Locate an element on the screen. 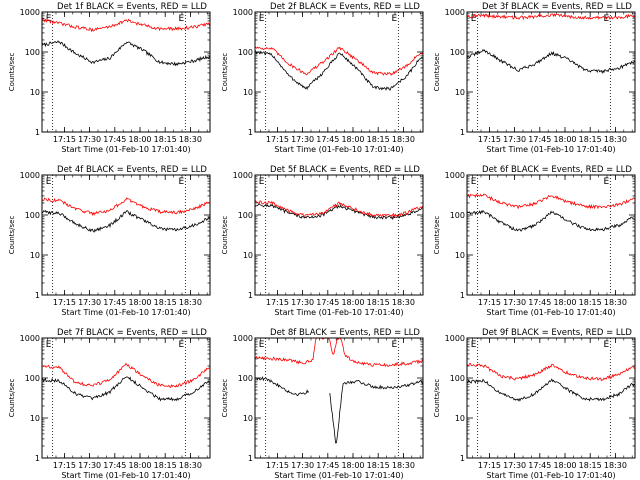 This screenshot has width=640, height=480. panel-title: Det 8f BLACK = Events, RED = LLD is located at coordinates (345, 333).